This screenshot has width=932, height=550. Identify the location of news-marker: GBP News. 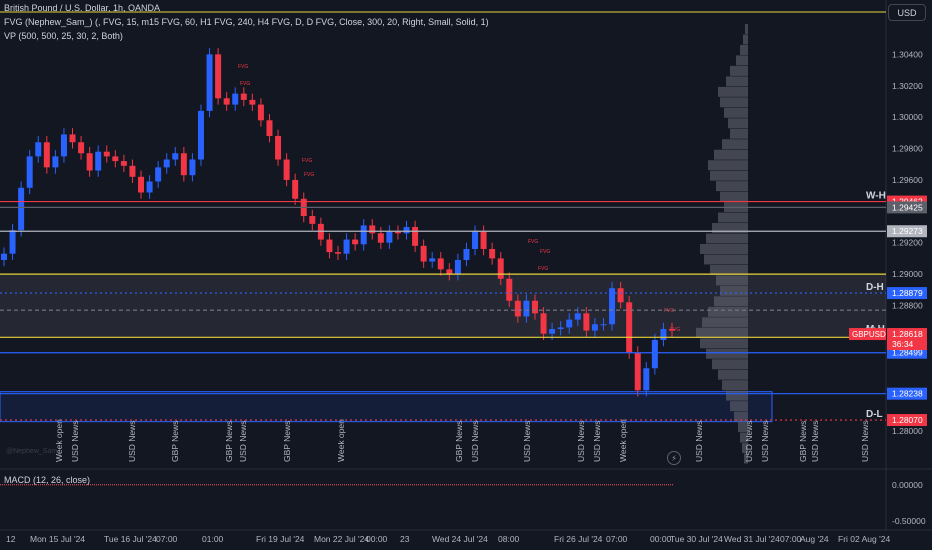
(459, 441).